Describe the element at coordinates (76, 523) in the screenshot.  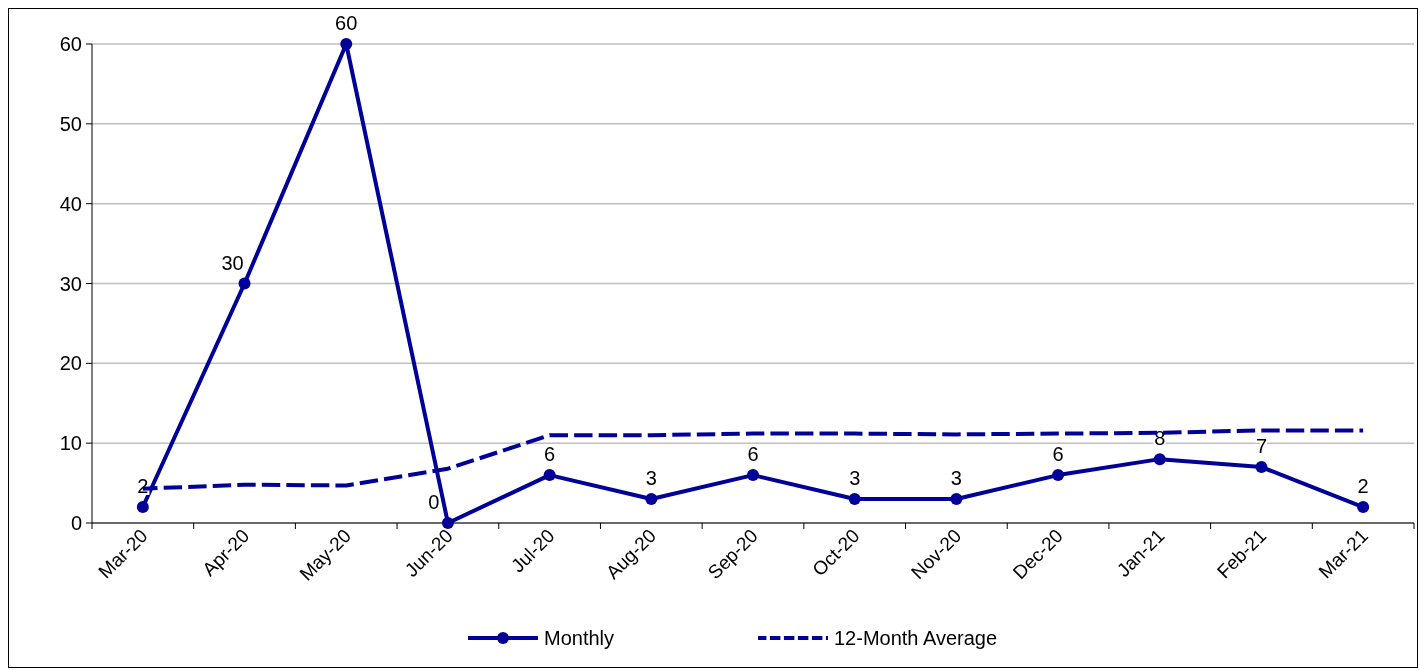
I see `y-tick-label: 0` at that location.